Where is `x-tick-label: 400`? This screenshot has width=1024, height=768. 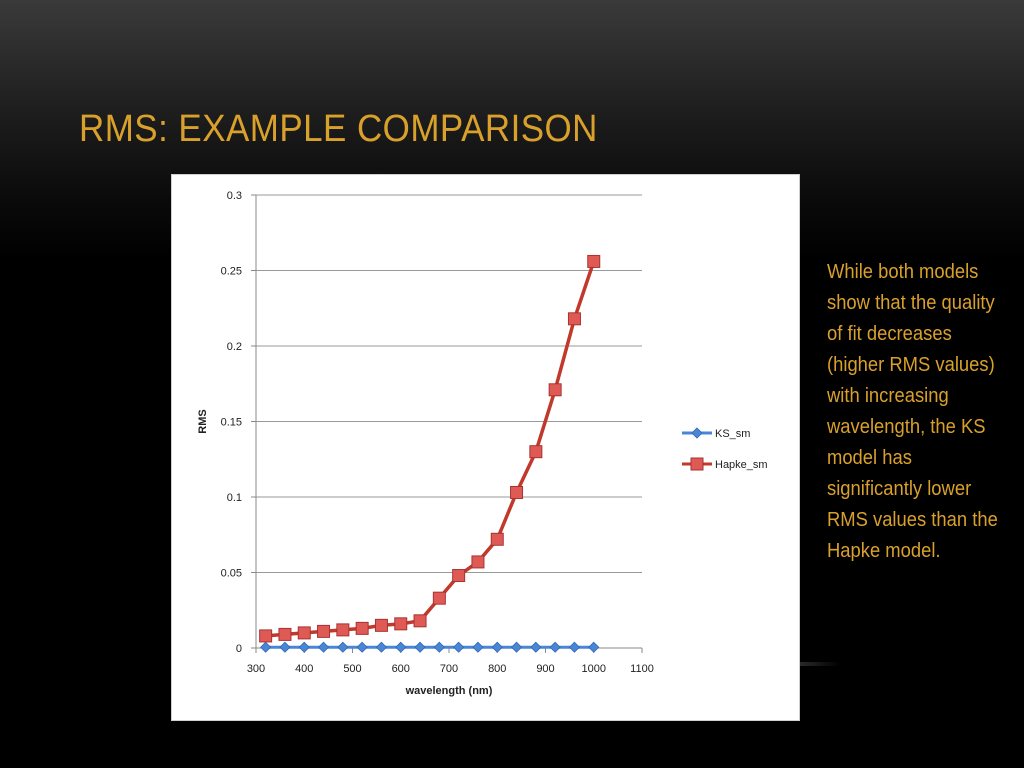 x-tick-label: 400 is located at coordinates (304, 669).